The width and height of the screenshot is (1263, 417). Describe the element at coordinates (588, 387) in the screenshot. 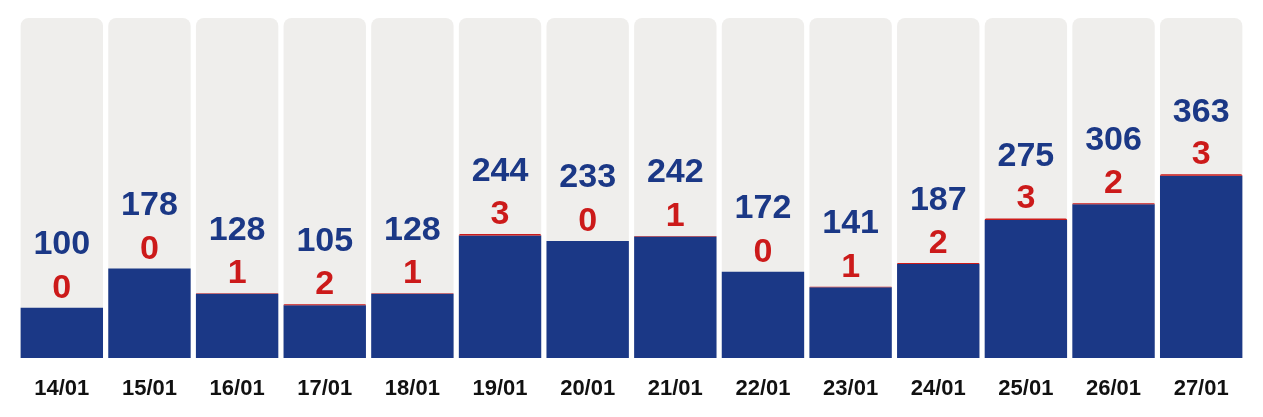

I see `x-tick-label: 20/01` at that location.